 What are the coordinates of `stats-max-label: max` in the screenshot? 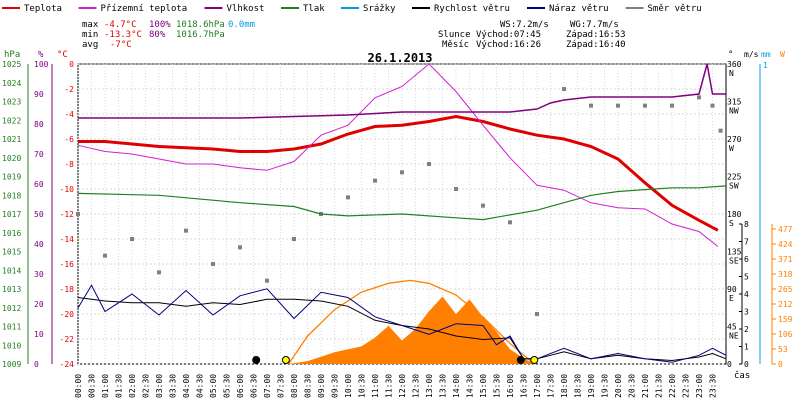 It's located at (90, 25).